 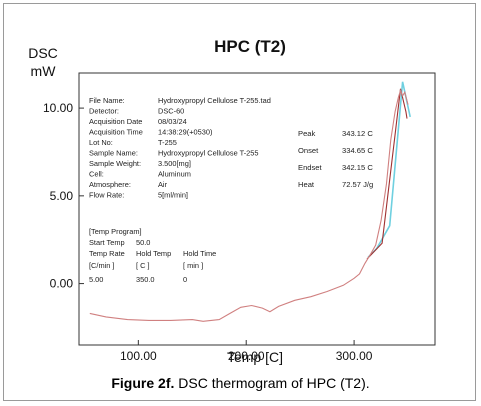 I want to click on program-header-hold-temp: Hold Temp, so click(x=153, y=253).